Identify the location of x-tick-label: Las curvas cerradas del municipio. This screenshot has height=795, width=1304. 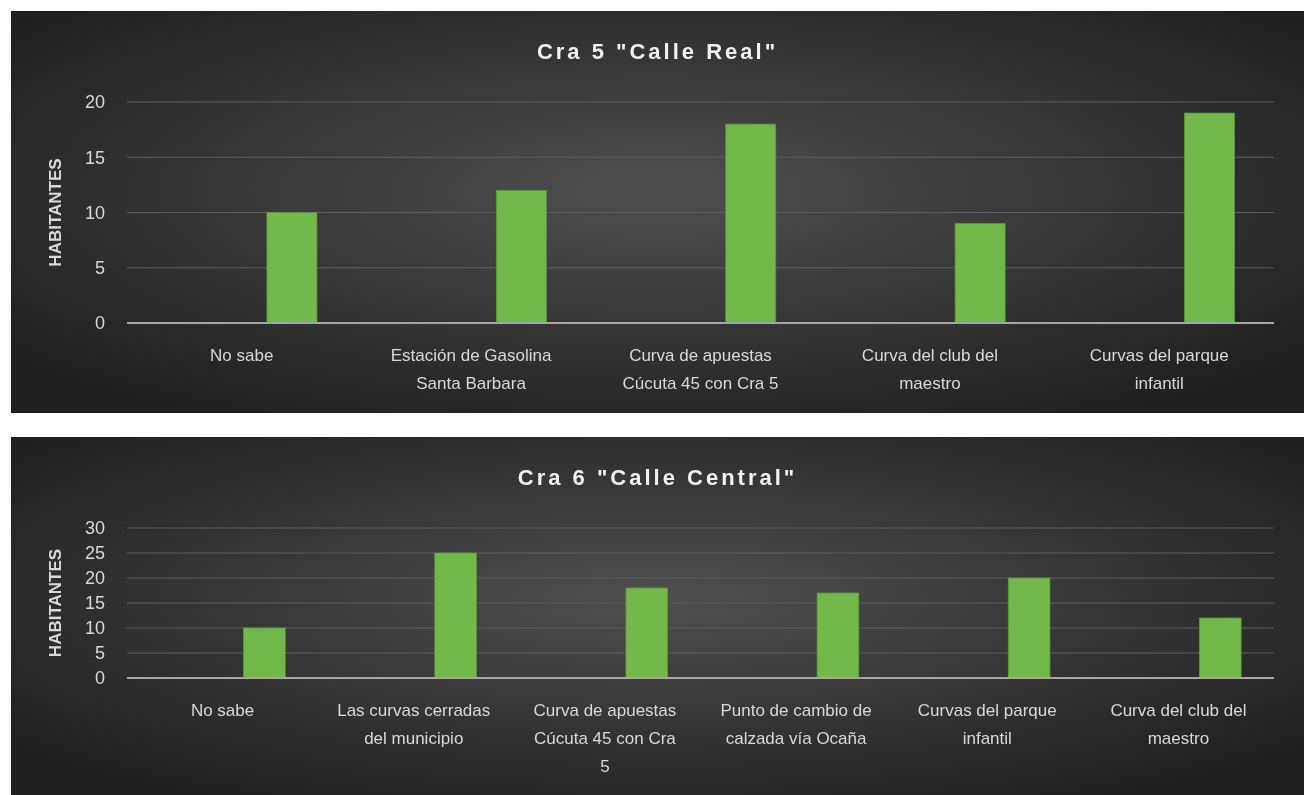
(414, 724).